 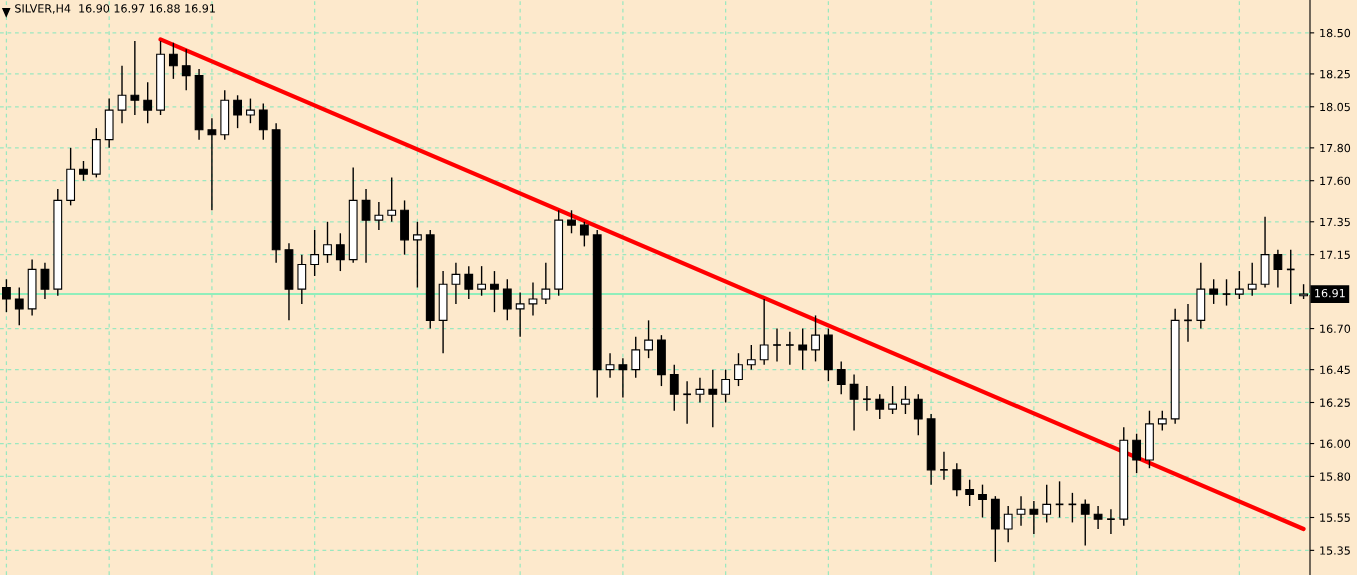 What do you see at coordinates (1335, 476) in the screenshot?
I see `y-tick-label: 15.80` at bounding box center [1335, 476].